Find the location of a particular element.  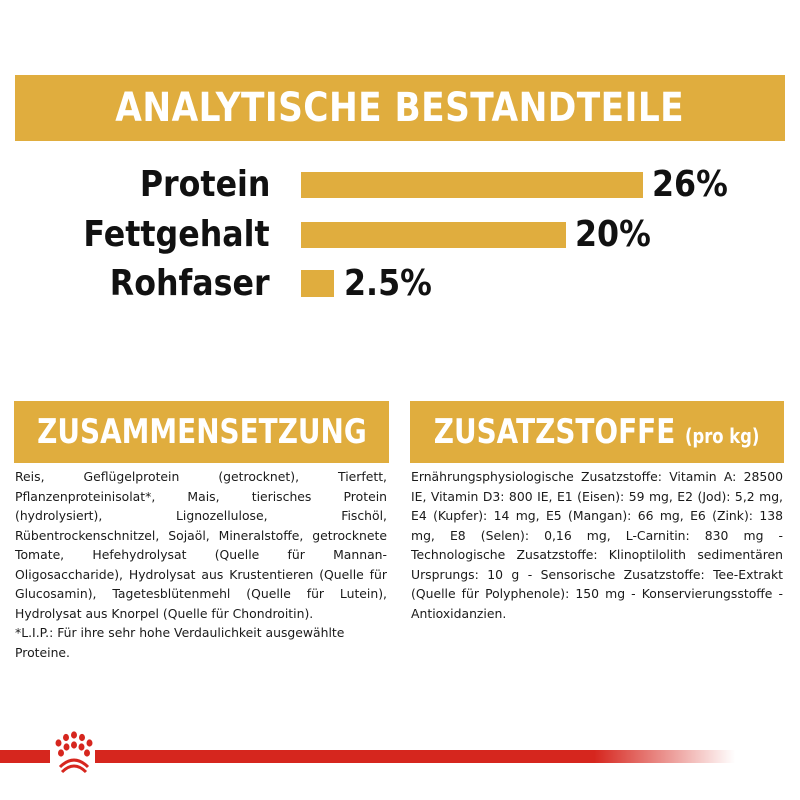

bar-value: 26% is located at coordinates (690, 184).